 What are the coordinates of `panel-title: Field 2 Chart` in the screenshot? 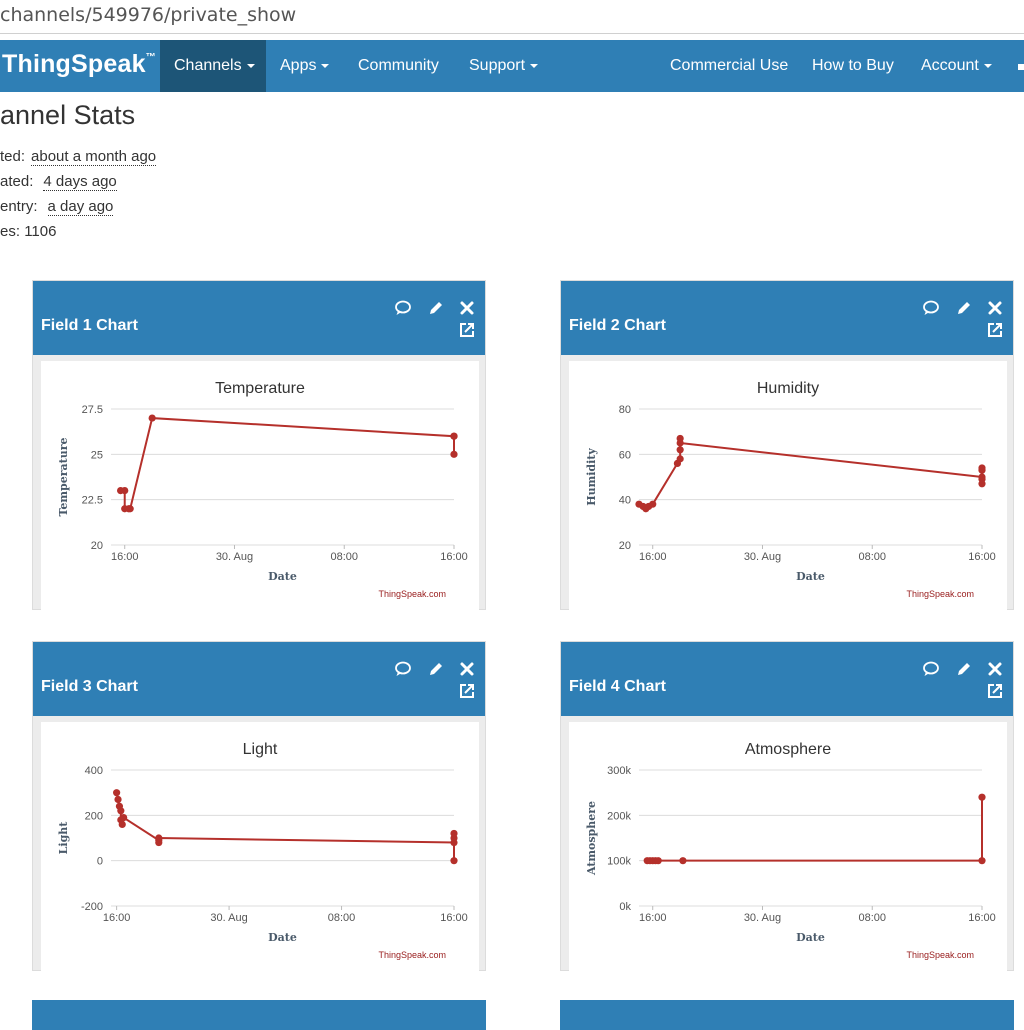 It's located at (617, 325).